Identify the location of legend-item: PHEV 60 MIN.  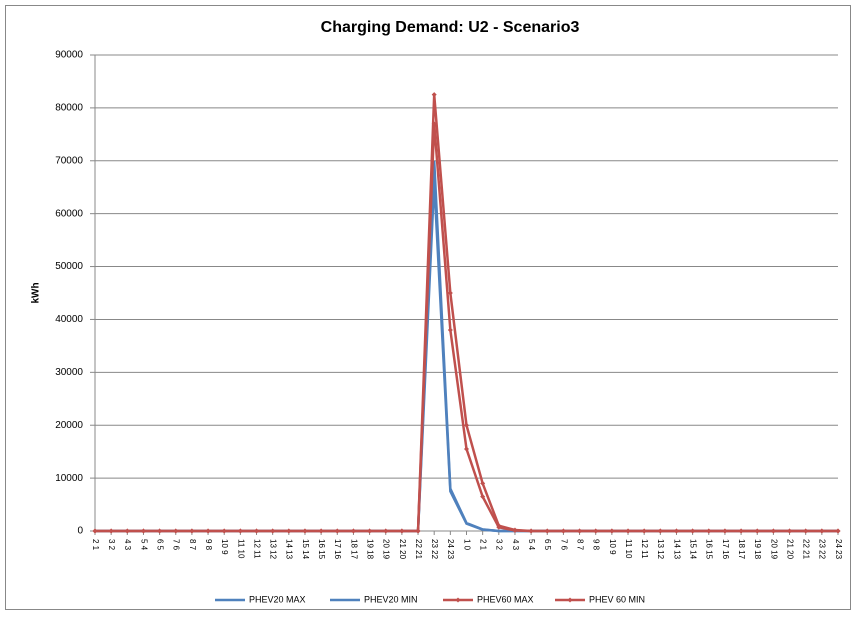
(600, 599).